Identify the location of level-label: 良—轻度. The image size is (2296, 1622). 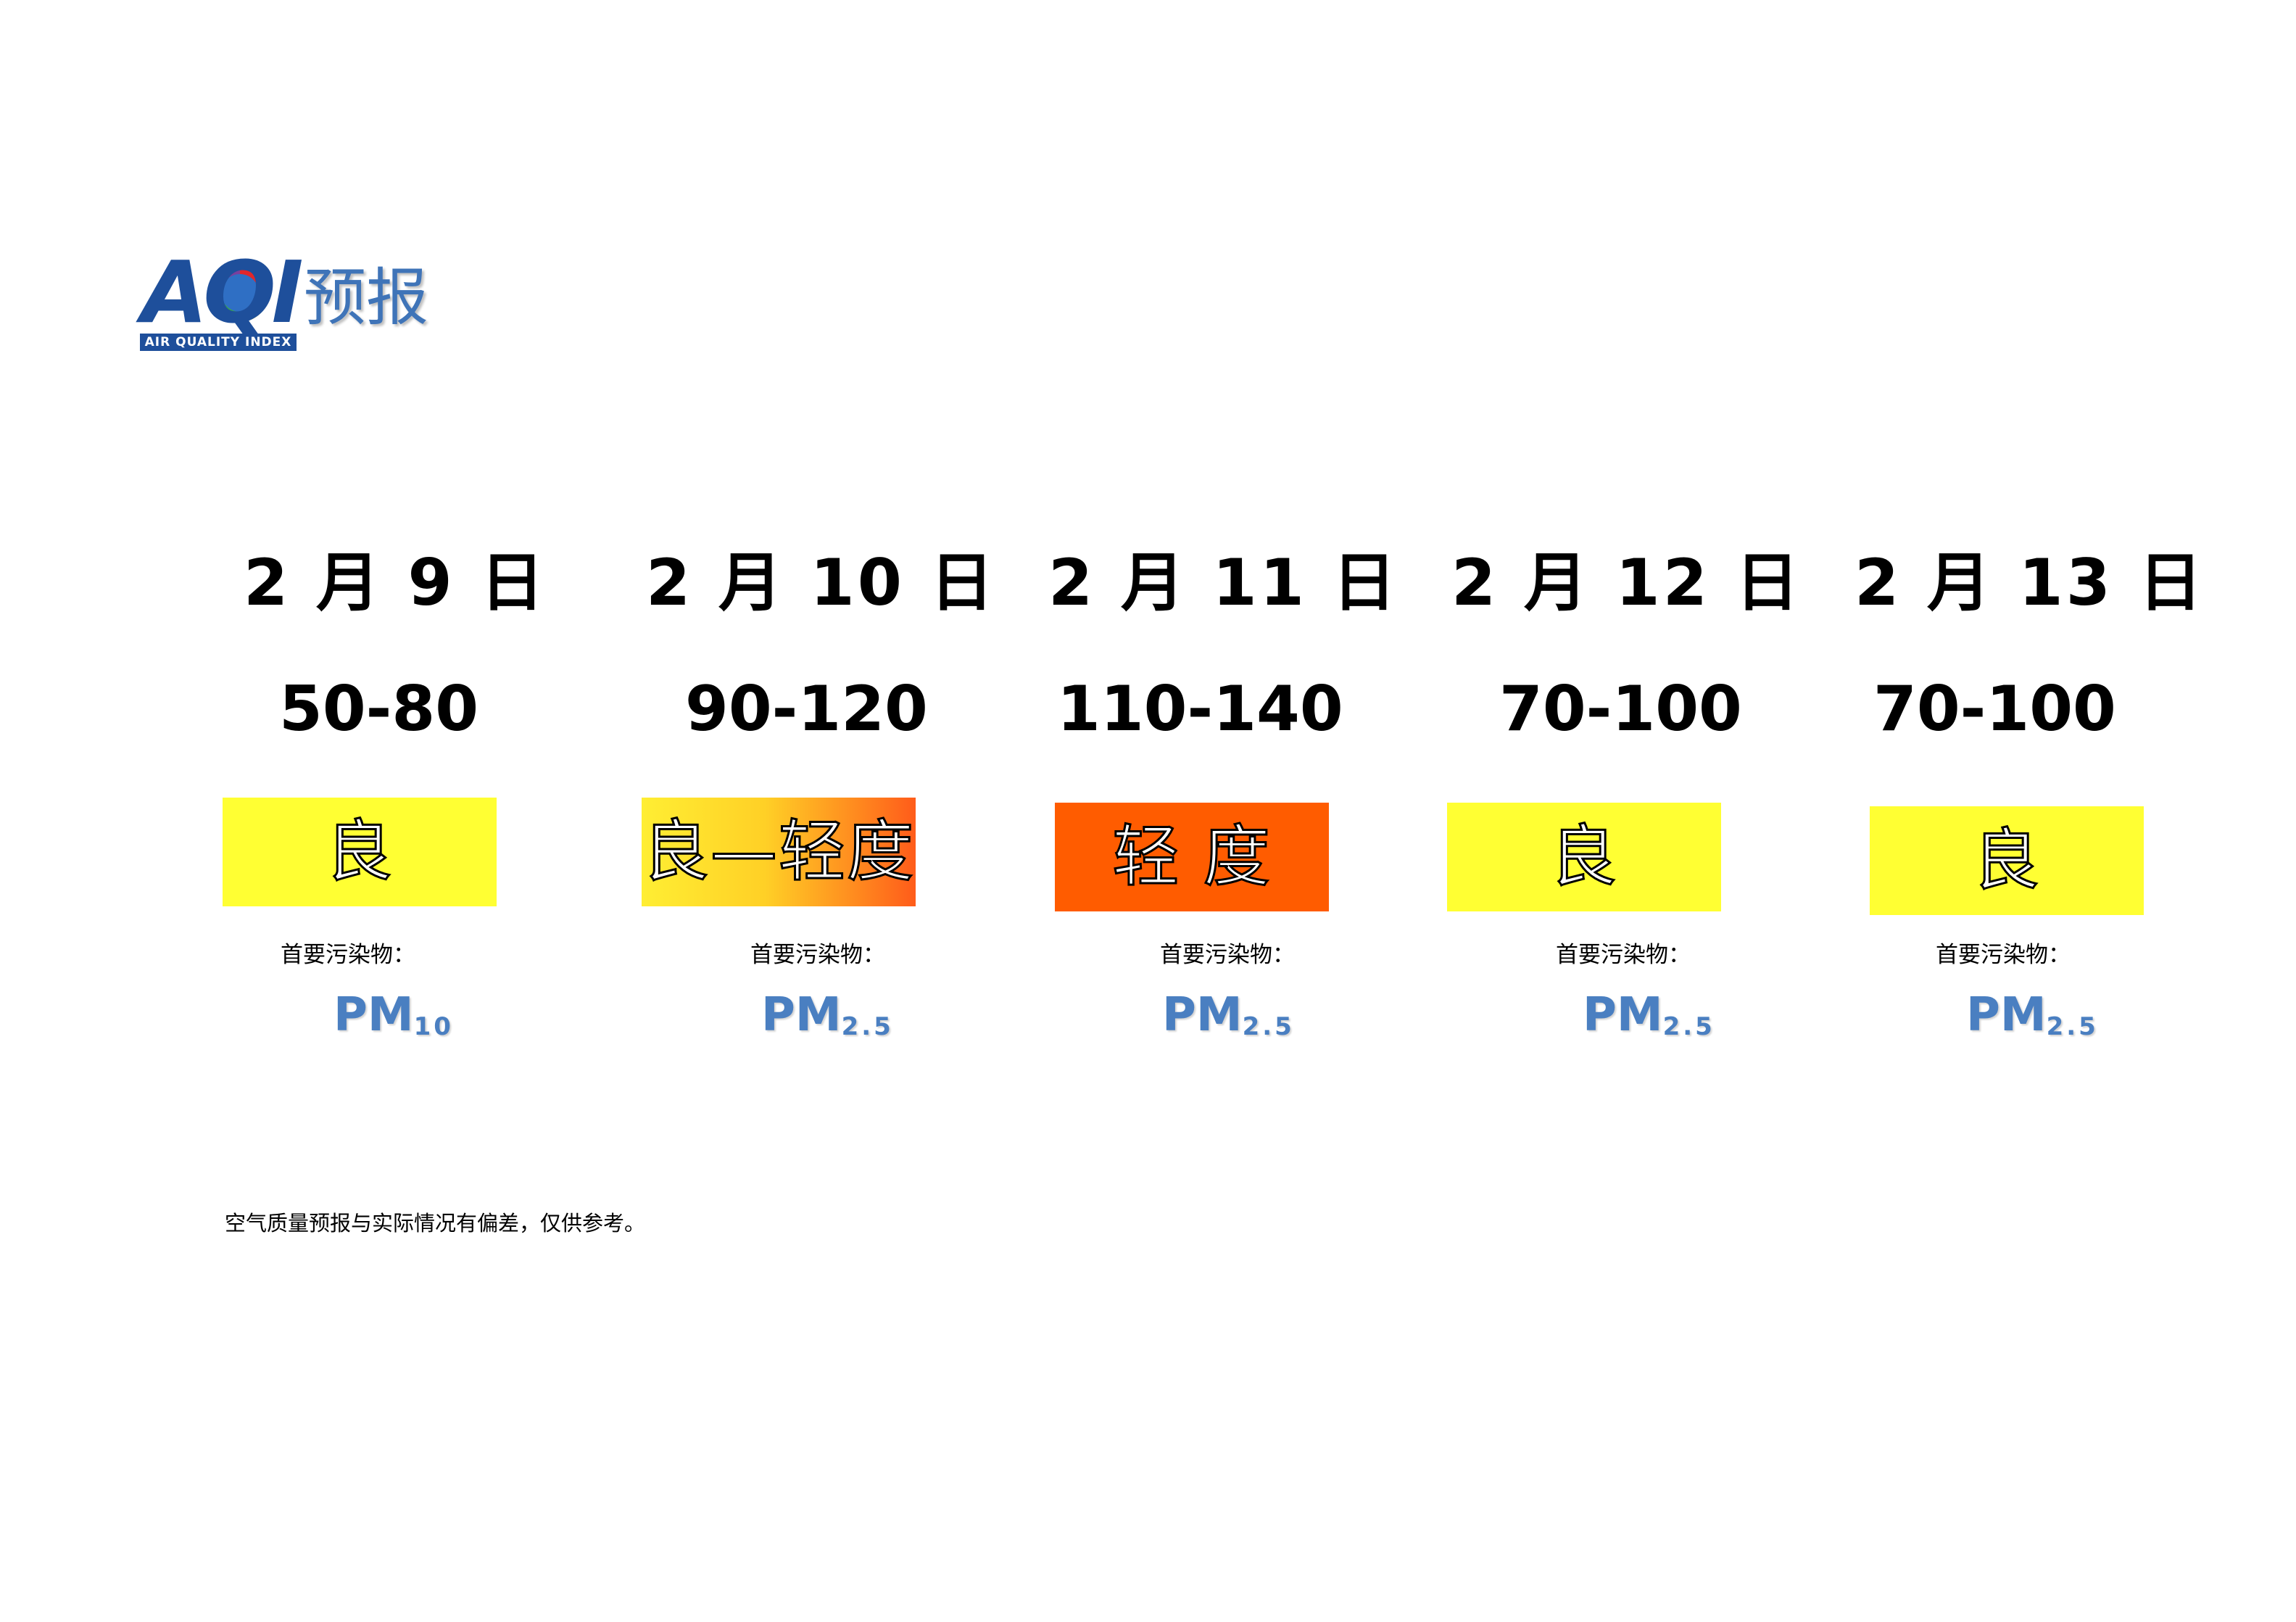
(778, 851).